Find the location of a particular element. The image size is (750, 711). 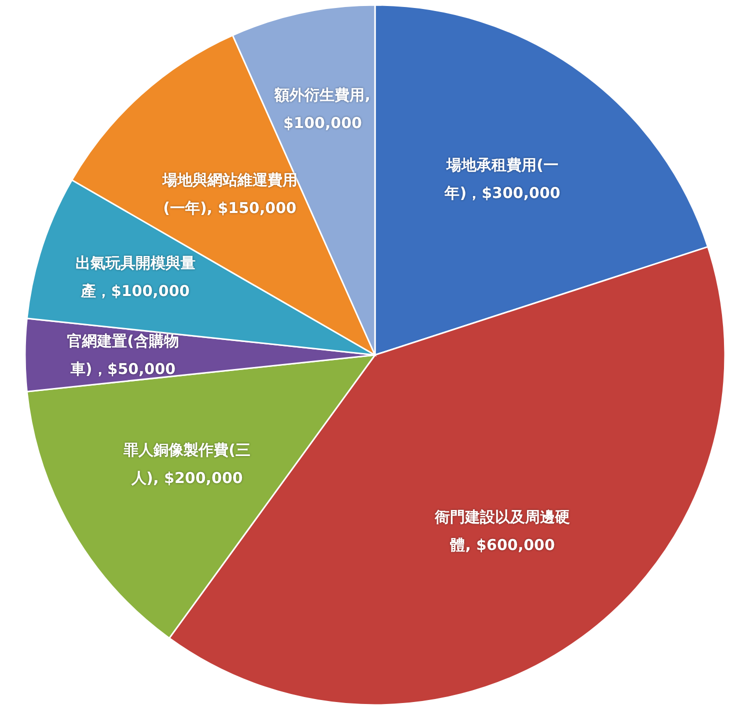

slice-label: 罪人銅像製作費(三人), $200,000 is located at coordinates (187, 464).